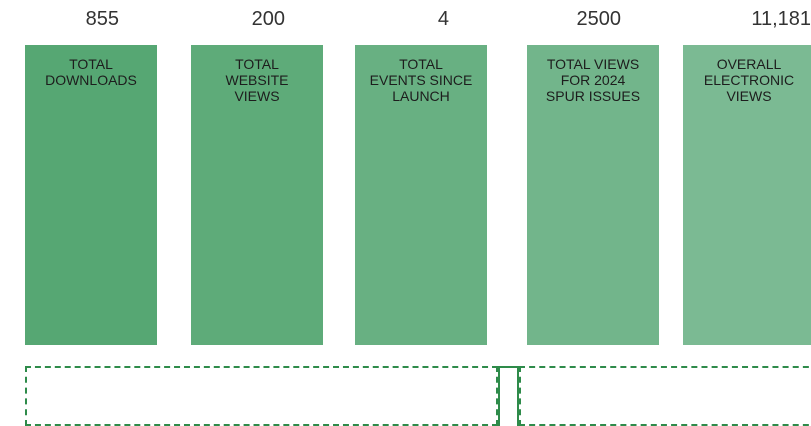 The height and width of the screenshot is (426, 811). I want to click on box-connector, so click(508, 396).